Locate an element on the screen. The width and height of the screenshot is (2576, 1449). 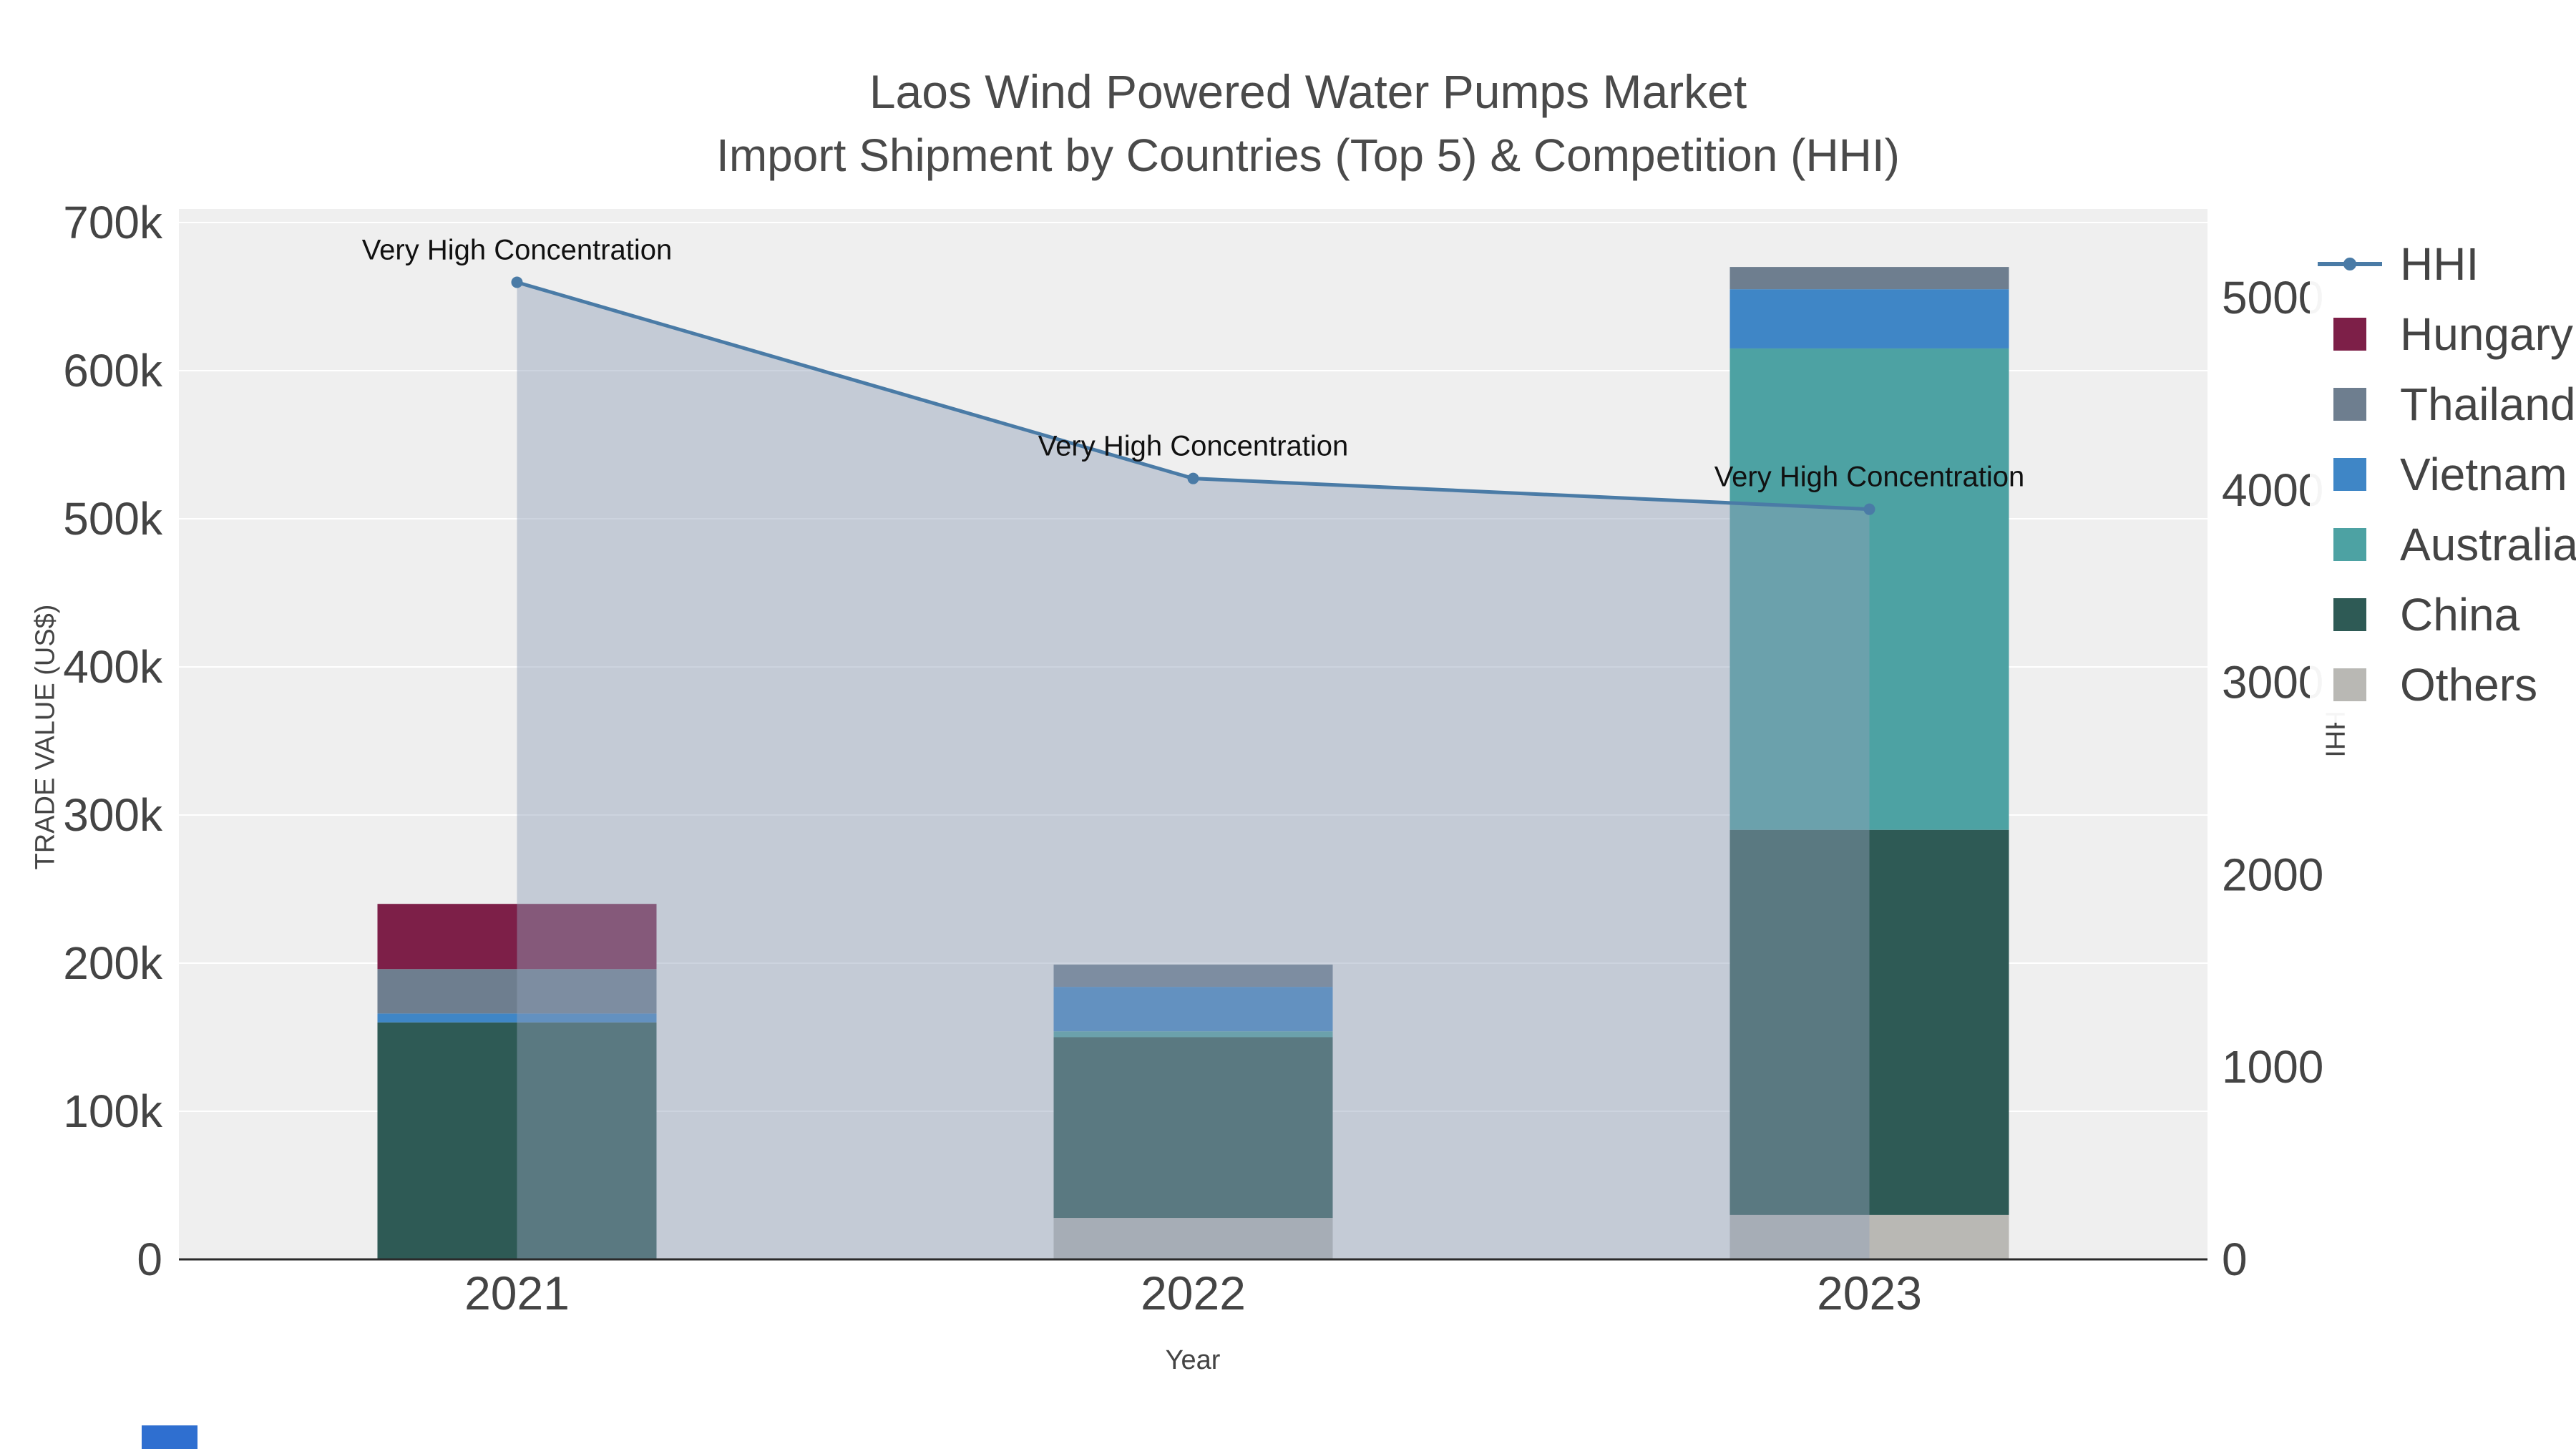
legend-label: Vietnam is located at coordinates (2483, 474).